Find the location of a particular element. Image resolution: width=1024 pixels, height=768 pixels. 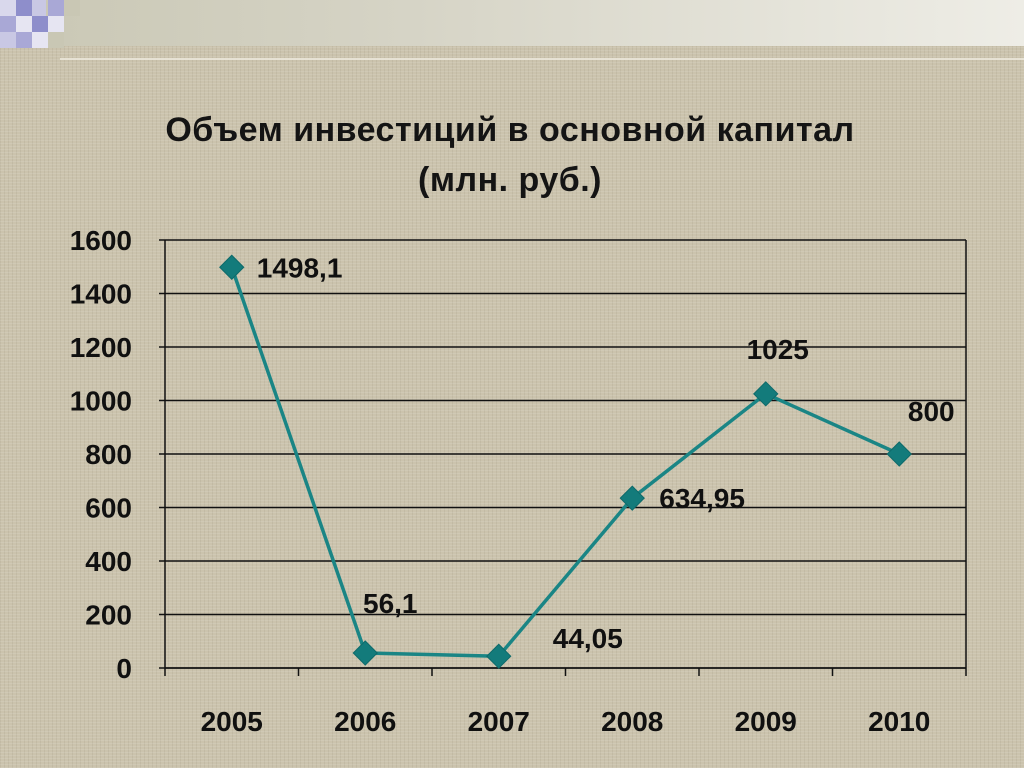

y-tick-label: 600 is located at coordinates (108, 508).